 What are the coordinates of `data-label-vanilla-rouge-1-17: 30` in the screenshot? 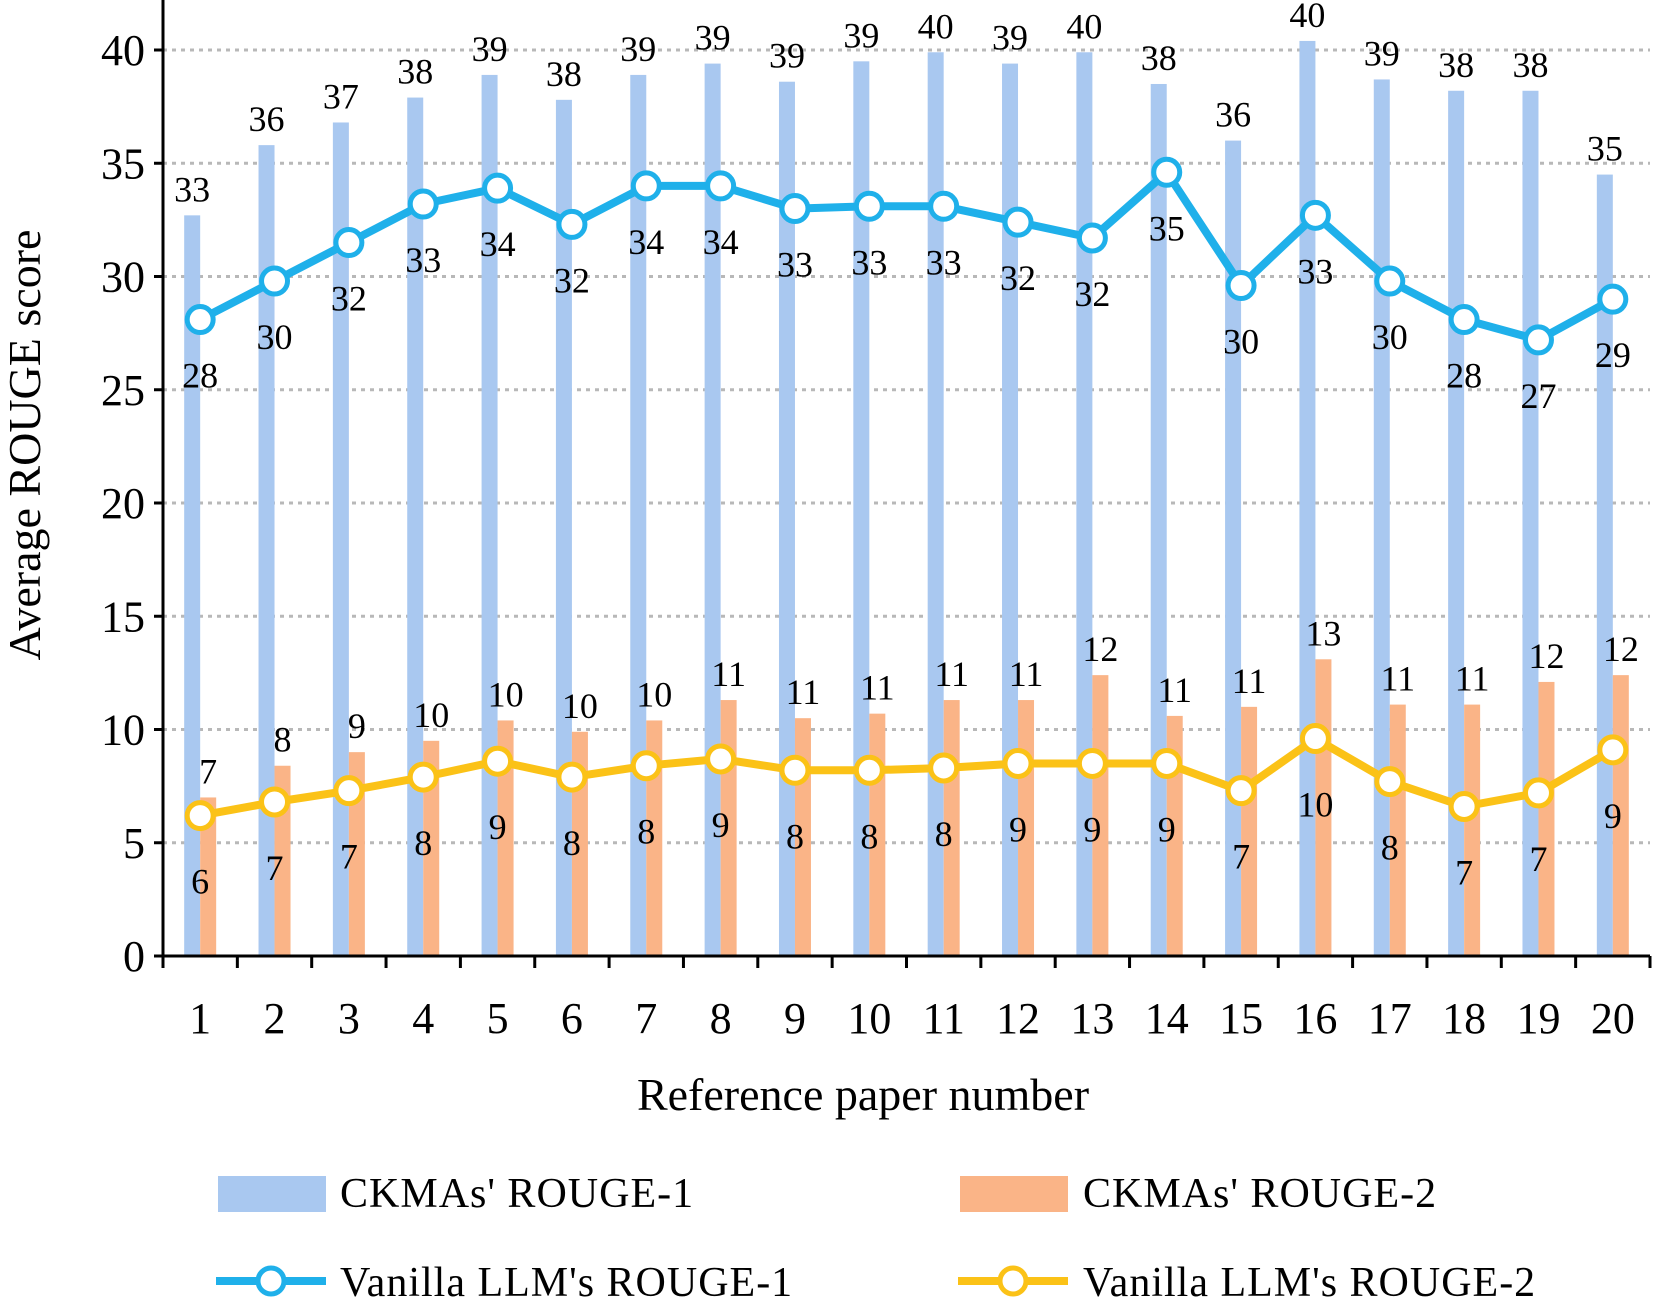 It's located at (1390, 337).